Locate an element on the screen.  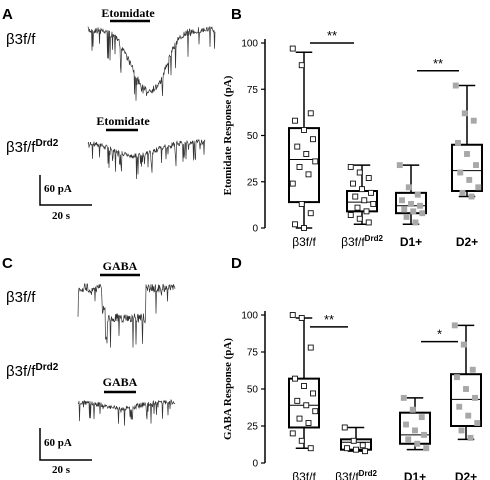
panel-d-significance-label: * is located at coordinates (439, 334).